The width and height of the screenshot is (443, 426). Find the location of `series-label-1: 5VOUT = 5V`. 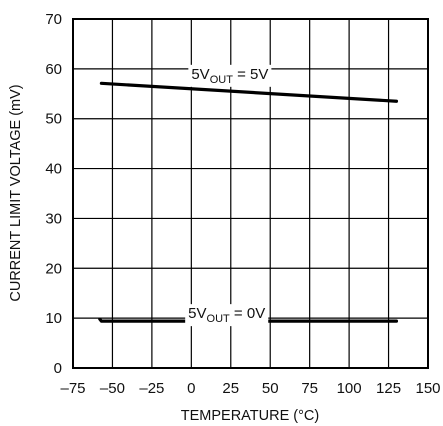

series-label-1: 5VOUT = 5V is located at coordinates (229, 76).